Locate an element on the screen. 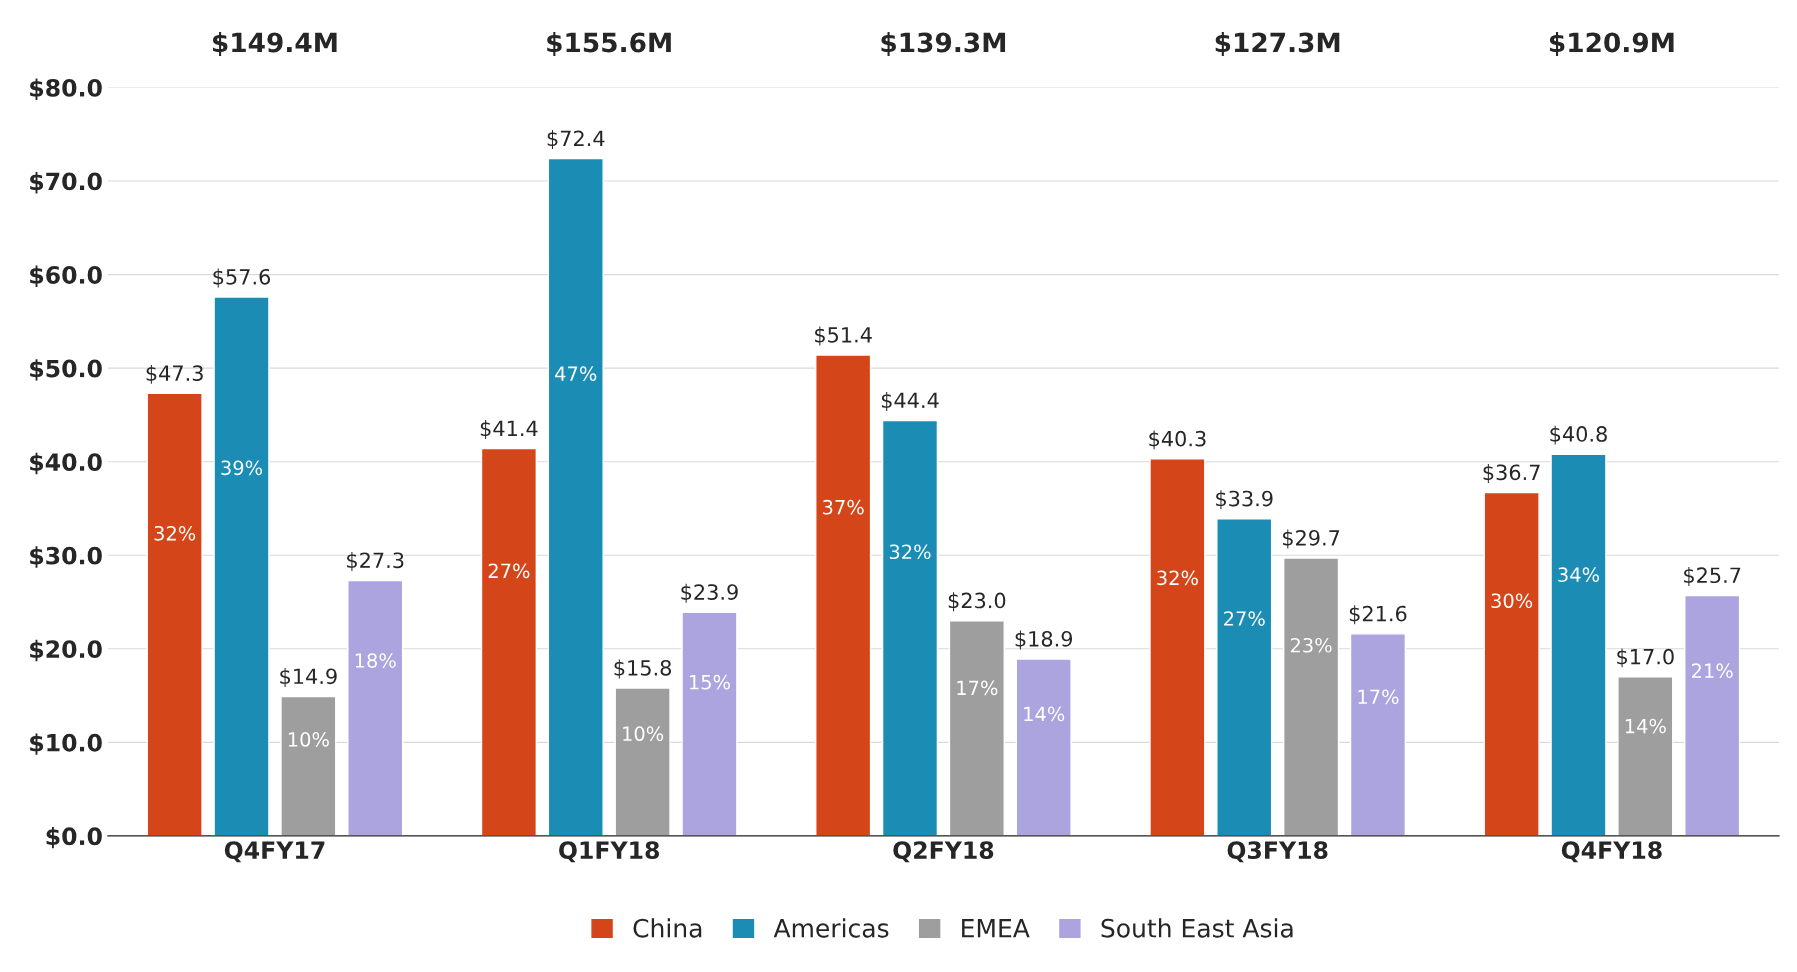  y-tick-label: $30.0 is located at coordinates (66, 557).